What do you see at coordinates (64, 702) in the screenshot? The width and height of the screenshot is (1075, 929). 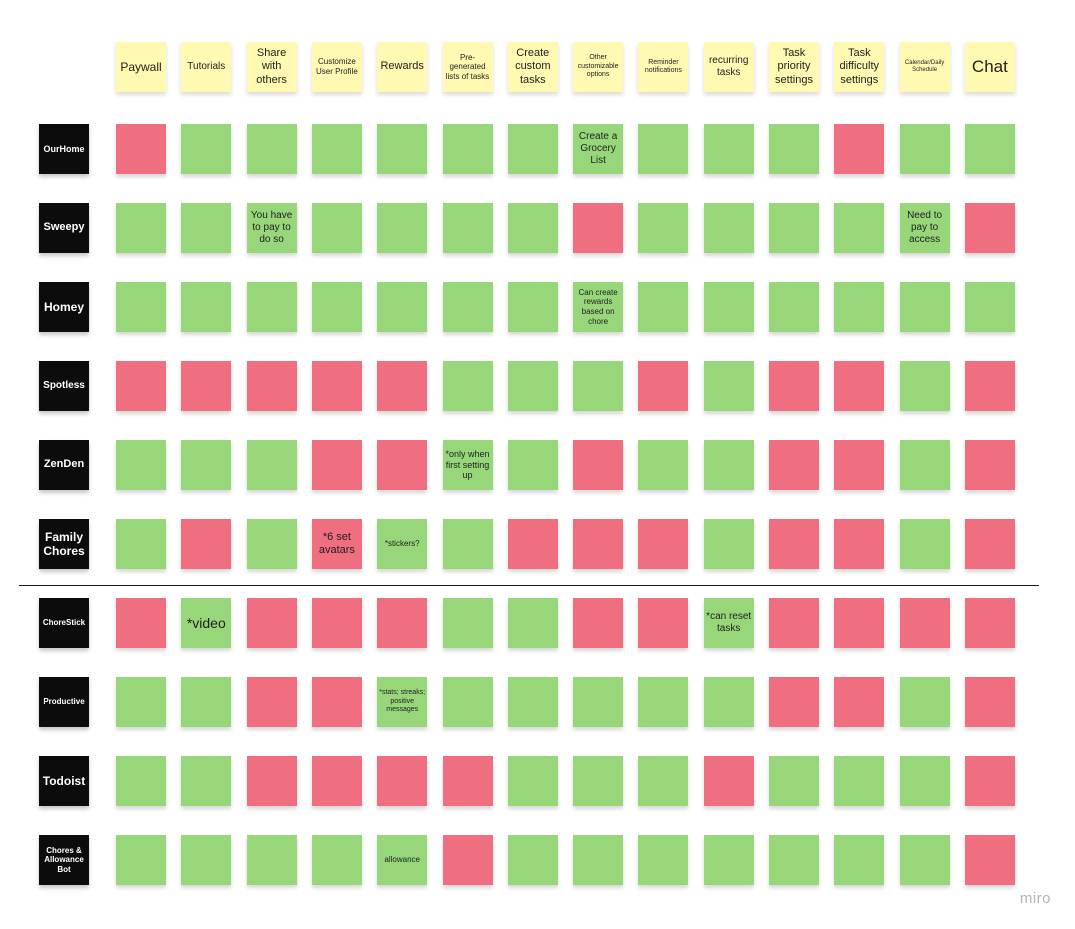 I see `row-label-productive: Productive` at bounding box center [64, 702].